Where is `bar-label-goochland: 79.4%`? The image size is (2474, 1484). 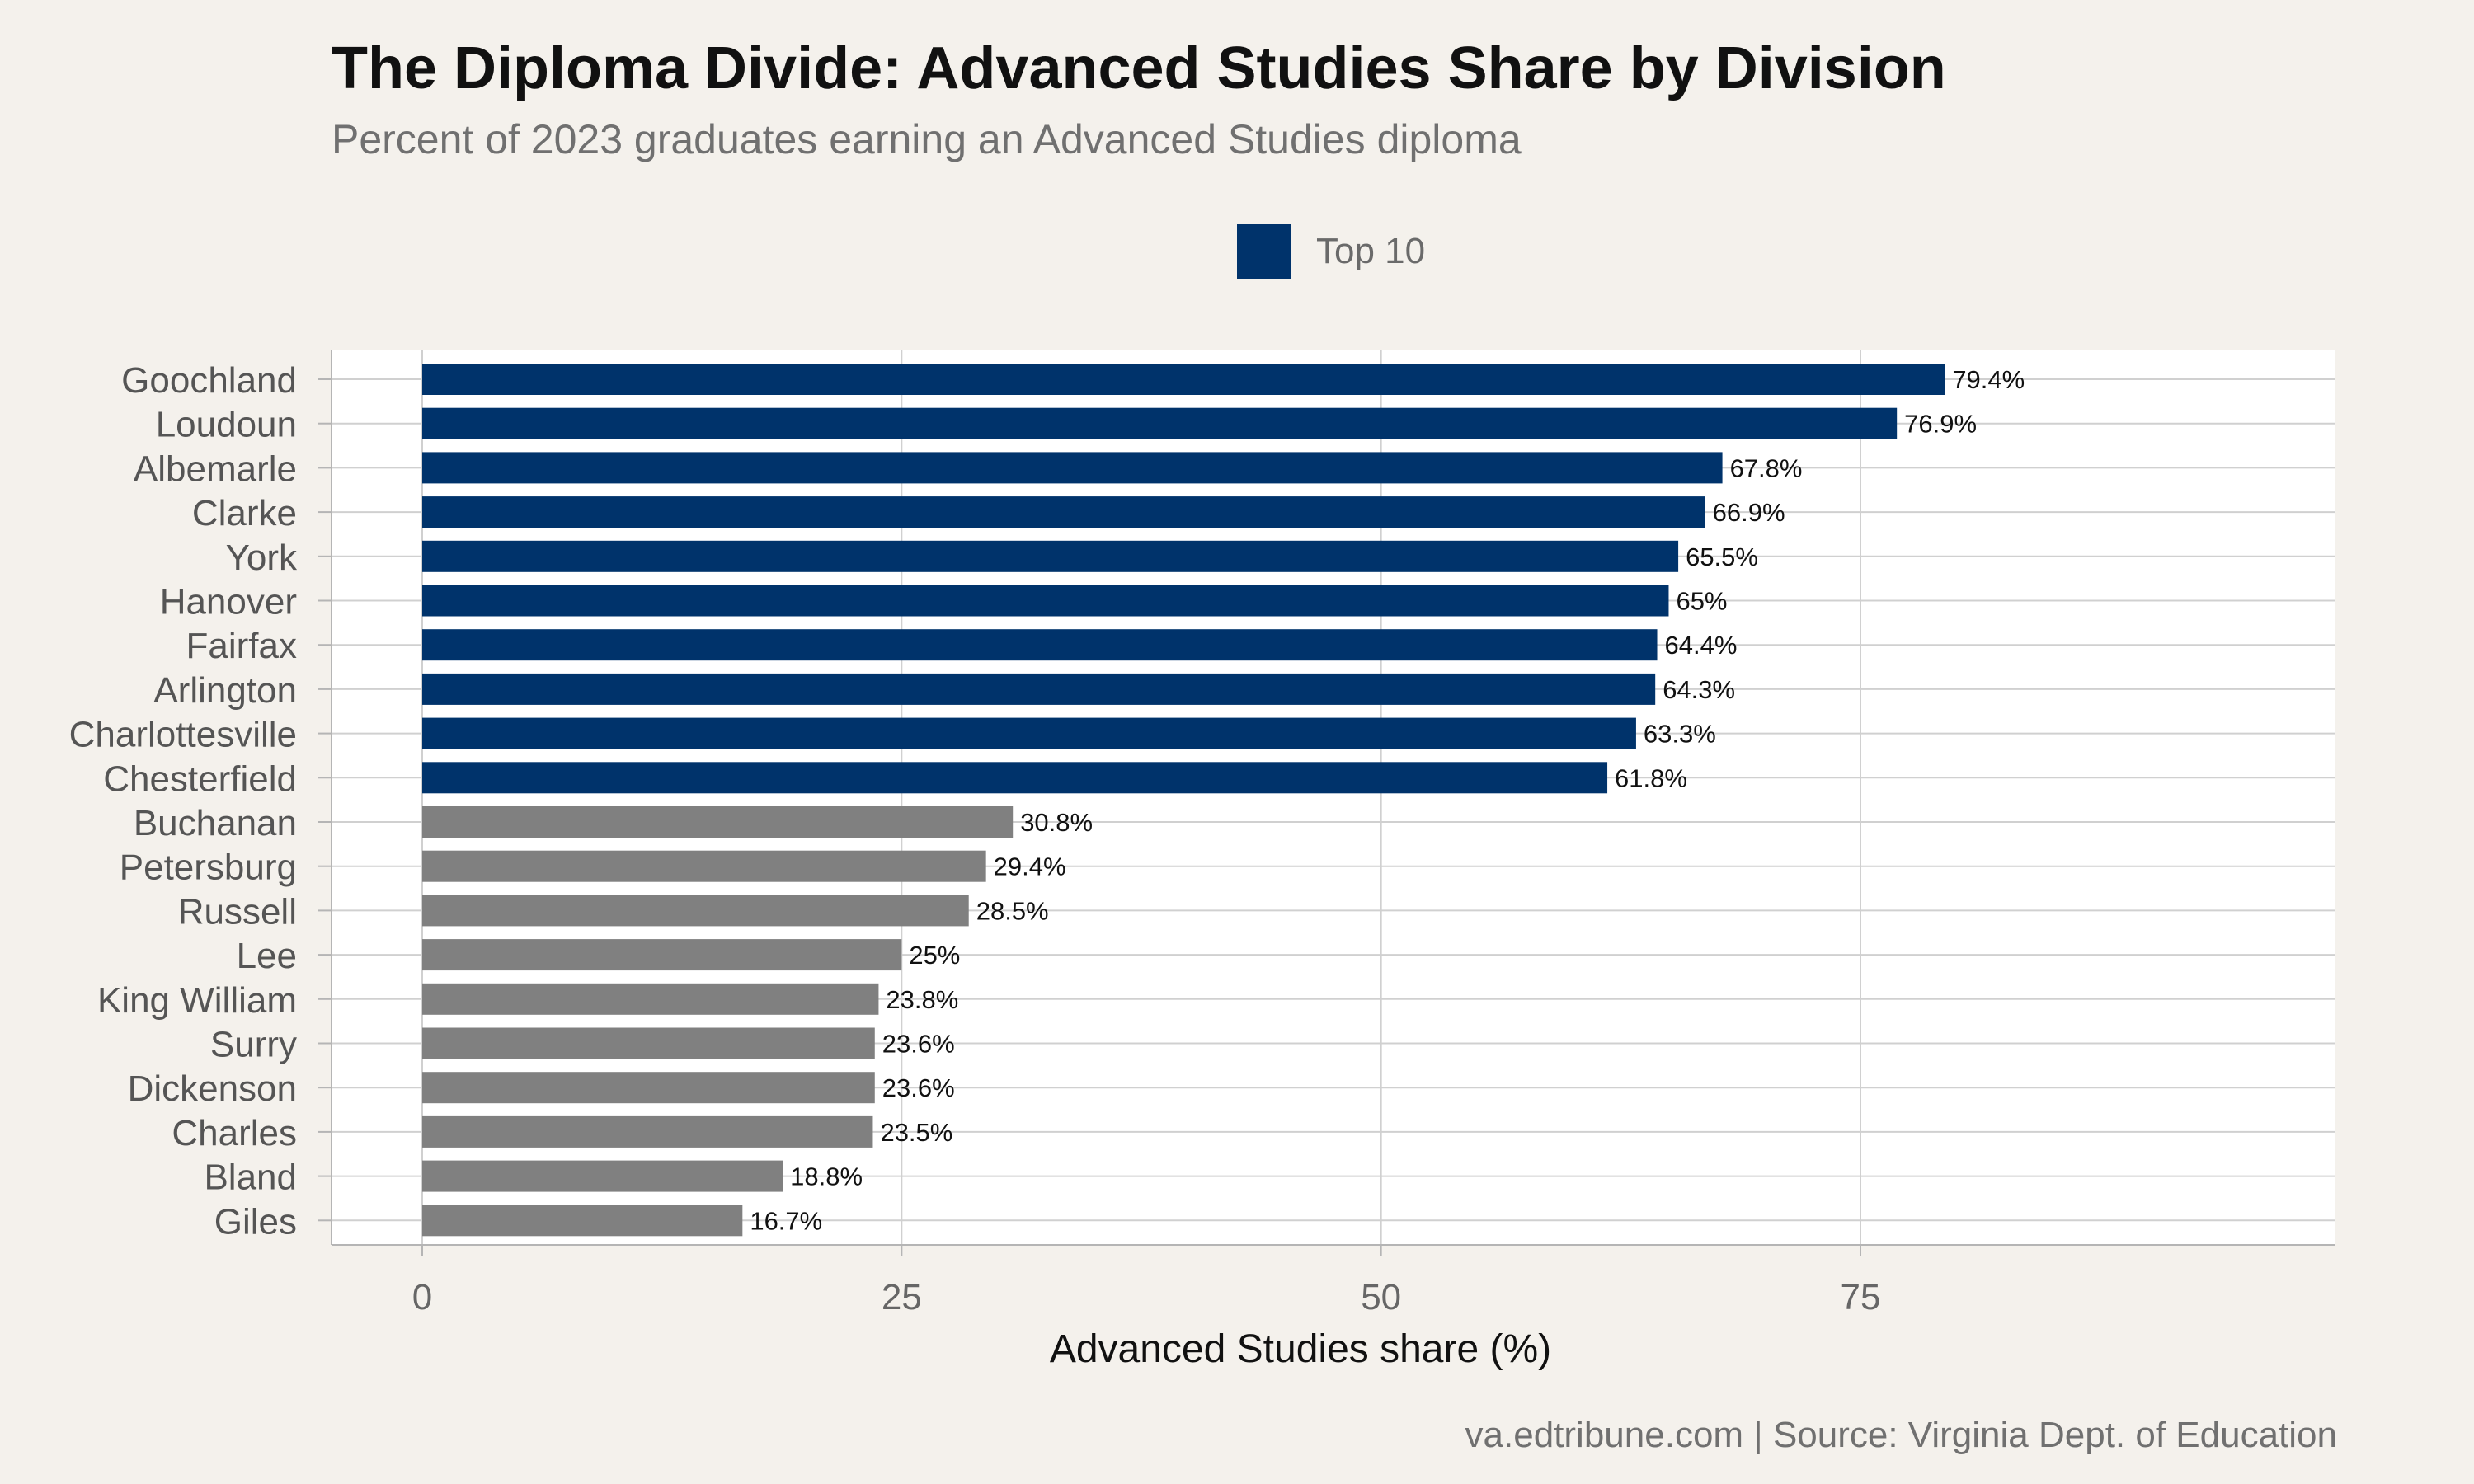
bar-label-goochland: 79.4% is located at coordinates (1988, 379).